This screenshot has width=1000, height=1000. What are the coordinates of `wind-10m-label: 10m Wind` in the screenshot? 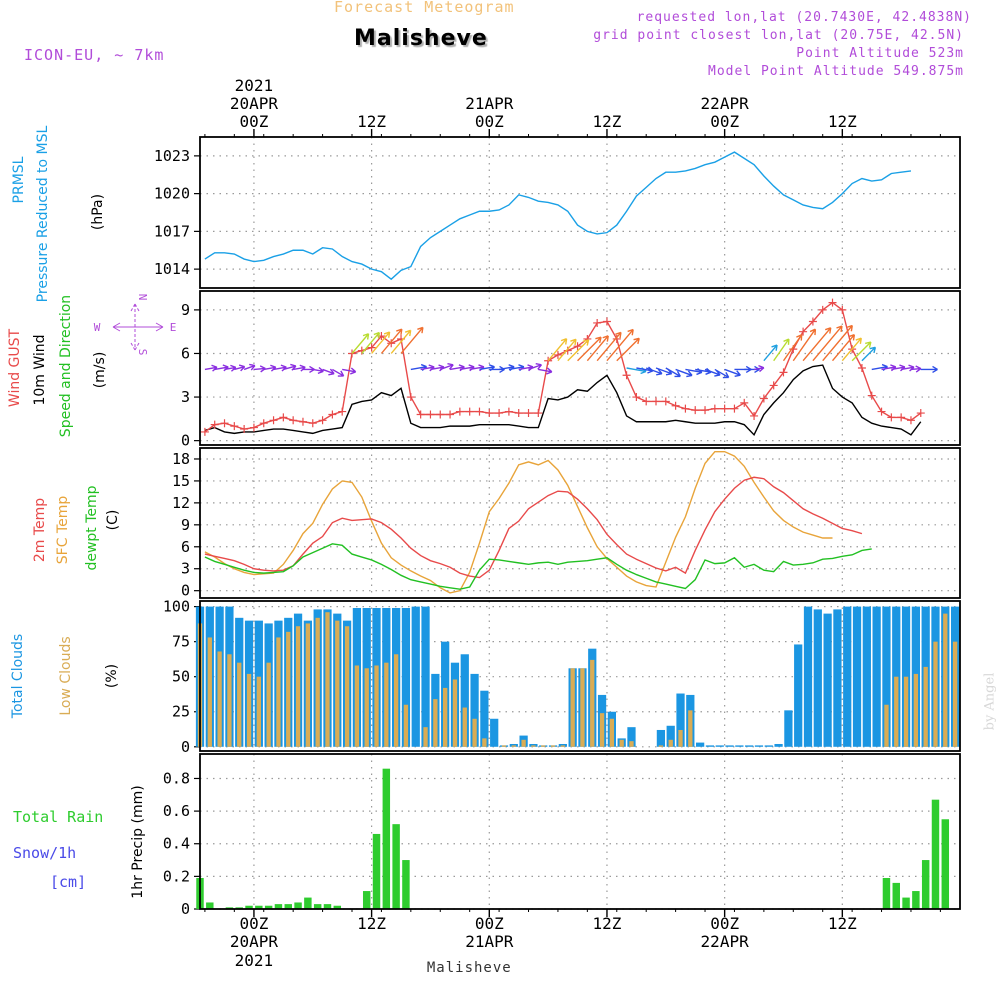 It's located at (40, 370).